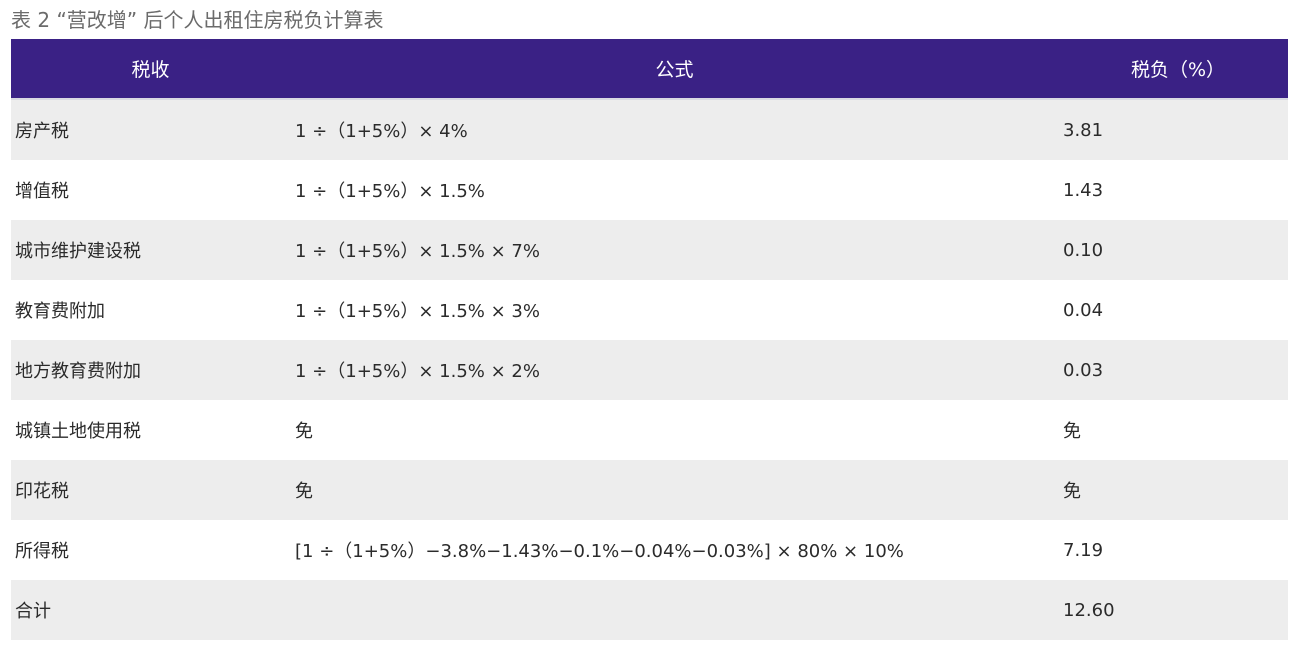 This screenshot has width=1300, height=655. Describe the element at coordinates (150, 250) in the screenshot. I see `tax-name-cell: 城市维护建设税` at that location.